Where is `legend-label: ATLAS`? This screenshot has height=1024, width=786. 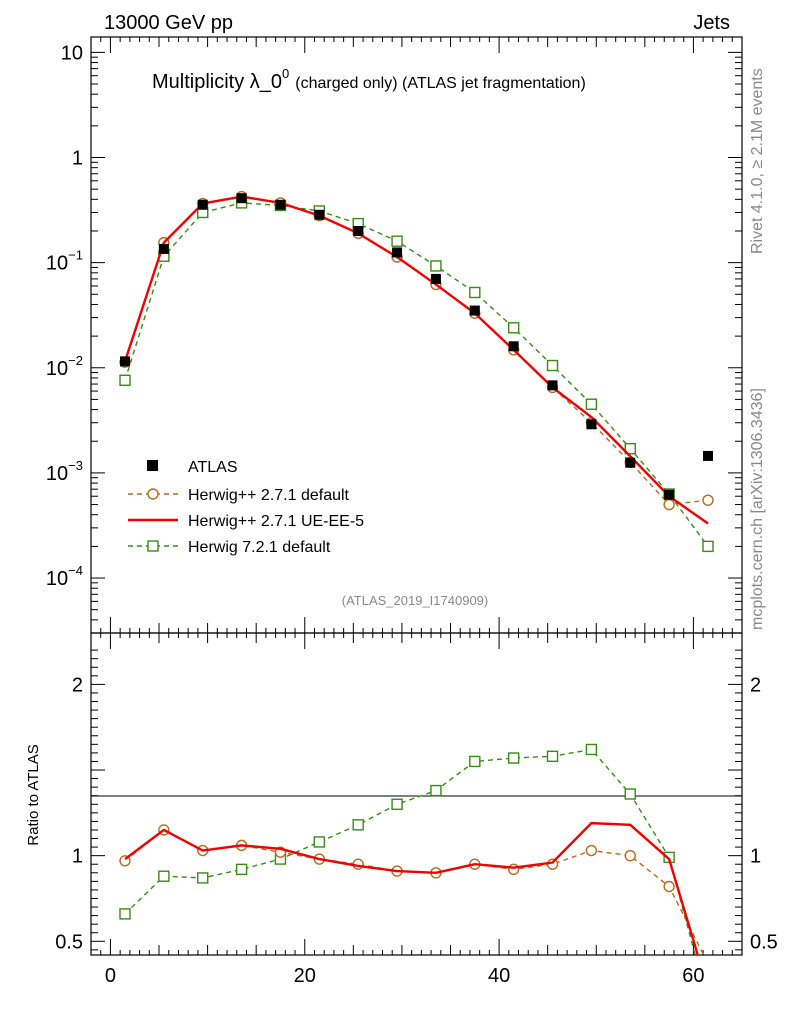 legend-label: ATLAS is located at coordinates (213, 467).